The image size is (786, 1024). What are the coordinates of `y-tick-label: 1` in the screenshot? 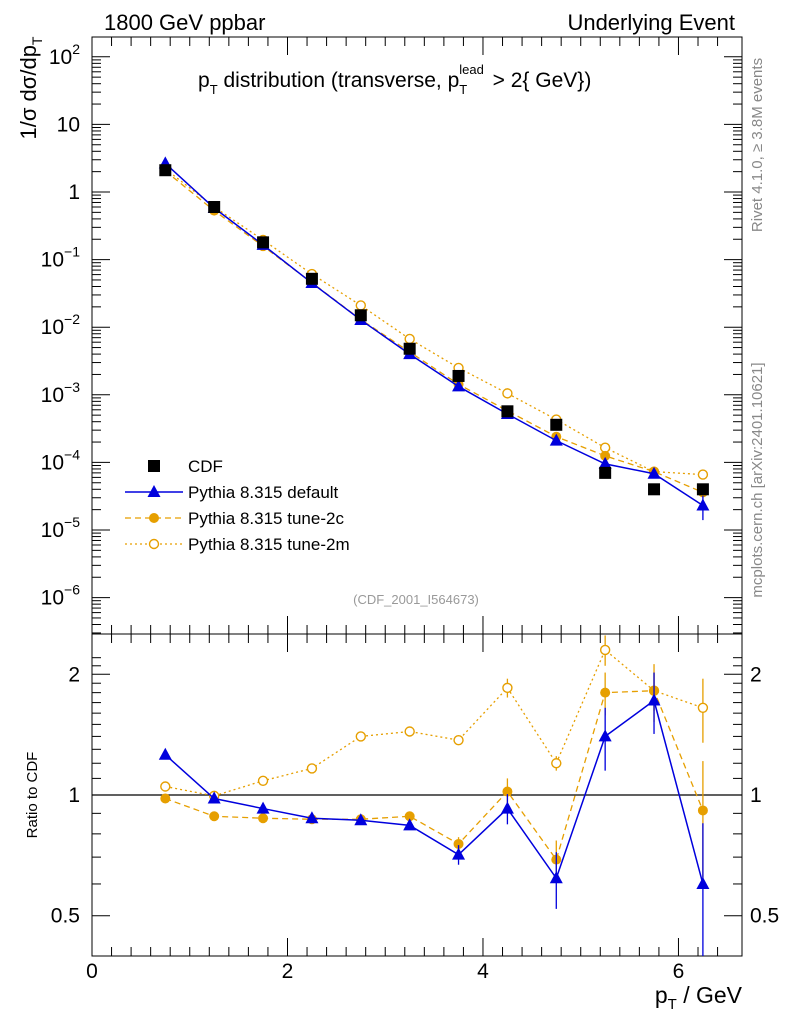 It's located at (74, 192).